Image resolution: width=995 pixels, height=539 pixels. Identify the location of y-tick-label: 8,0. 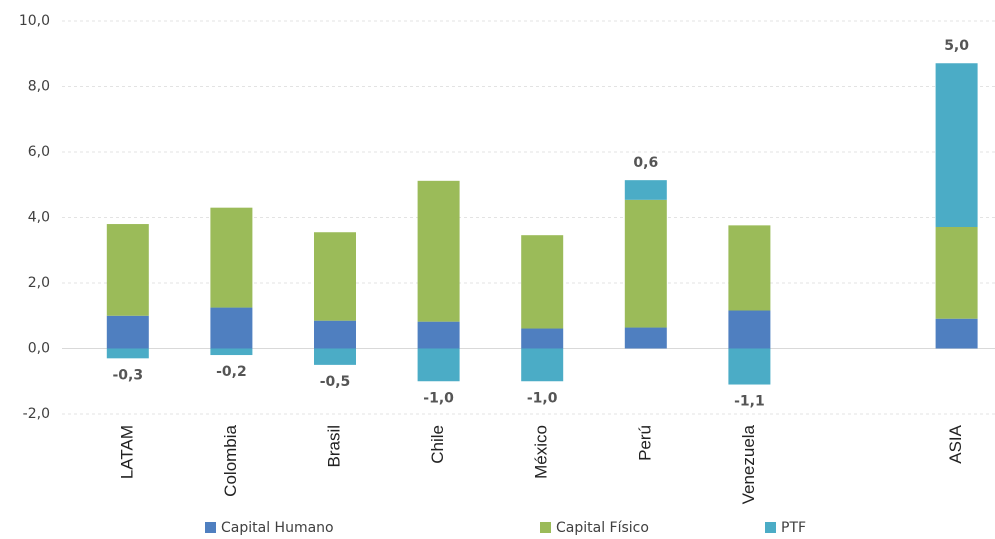
(39, 87).